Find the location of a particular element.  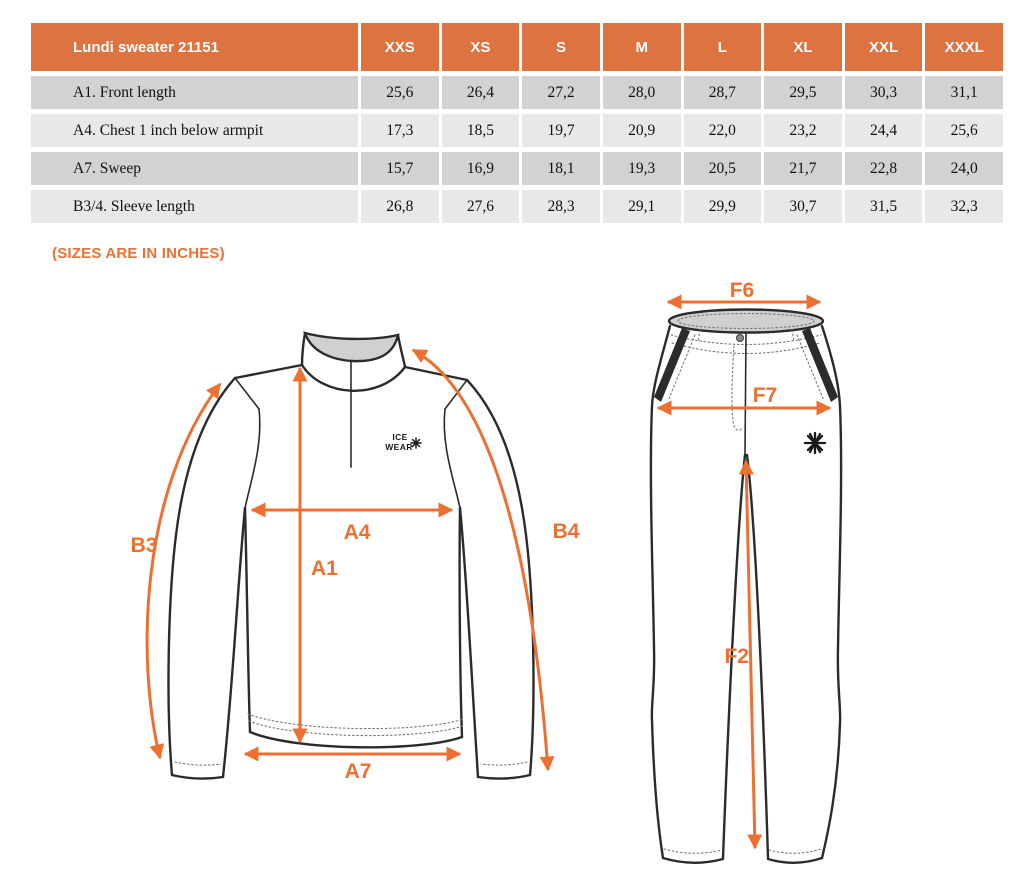

measurement-value: 31,1 is located at coordinates (964, 92).